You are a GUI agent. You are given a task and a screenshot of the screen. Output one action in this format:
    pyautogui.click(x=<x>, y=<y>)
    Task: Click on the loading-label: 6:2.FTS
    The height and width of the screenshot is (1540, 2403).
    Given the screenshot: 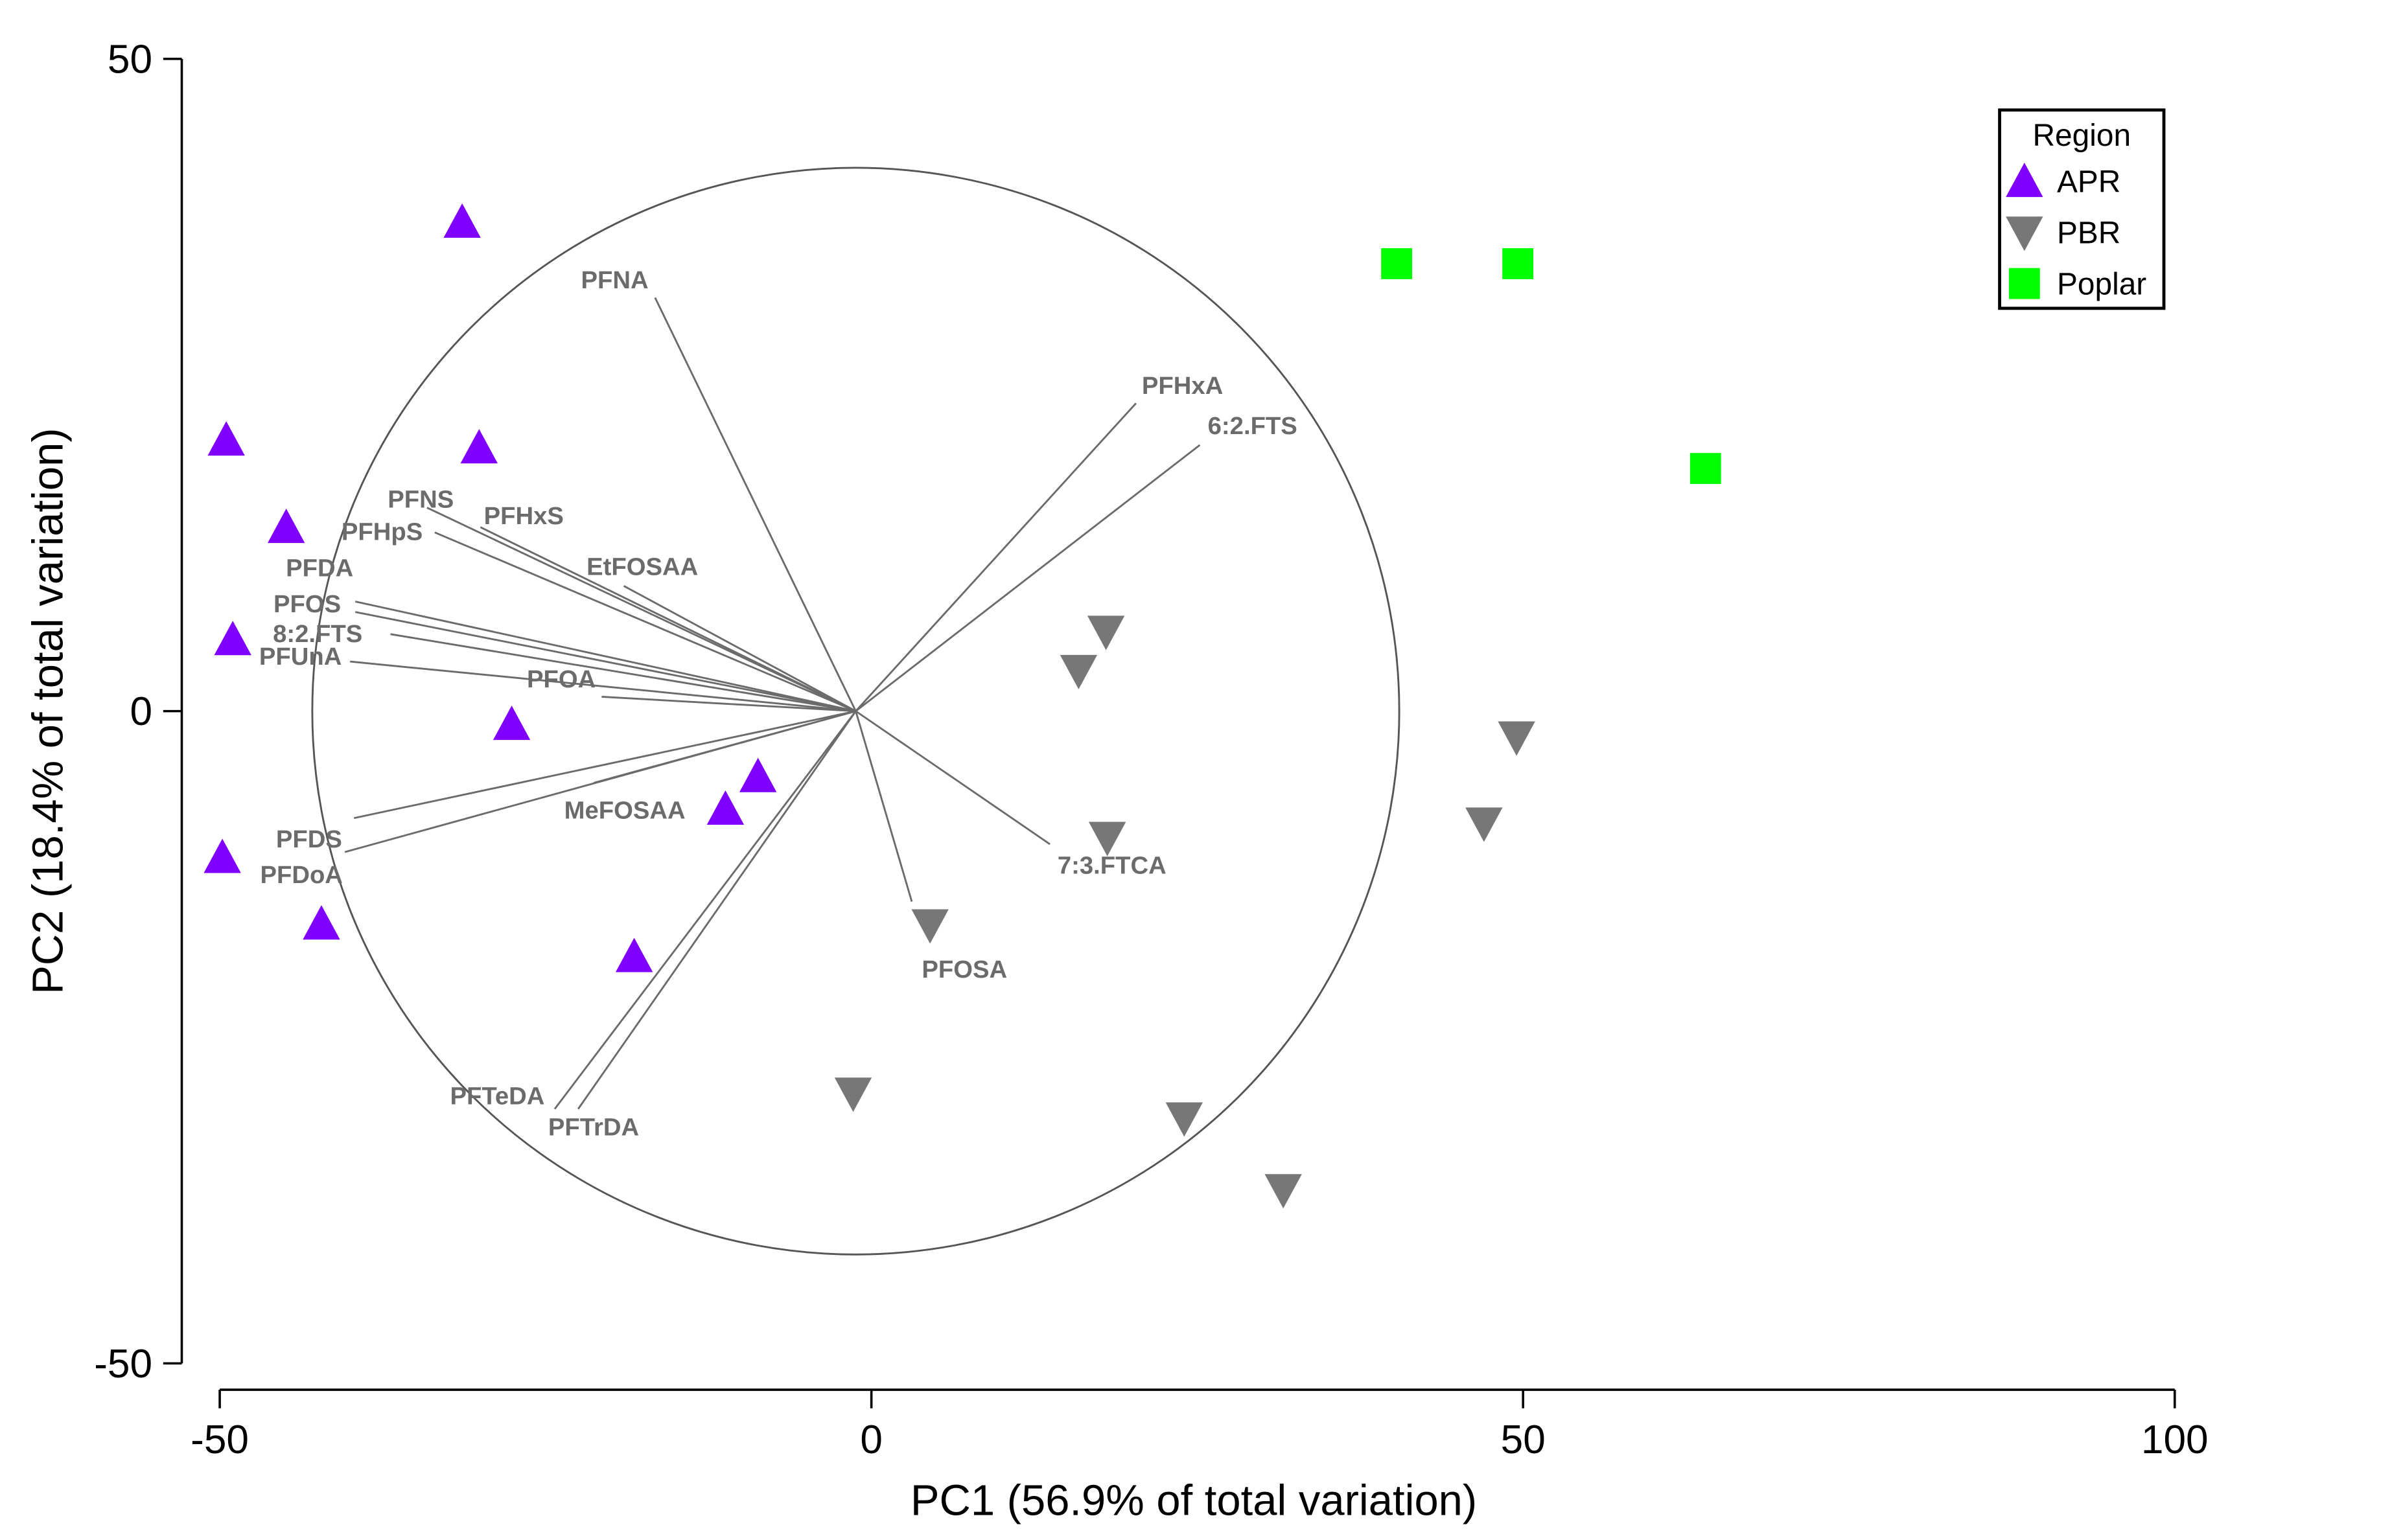 What is the action you would take?
    pyautogui.click(x=1253, y=426)
    